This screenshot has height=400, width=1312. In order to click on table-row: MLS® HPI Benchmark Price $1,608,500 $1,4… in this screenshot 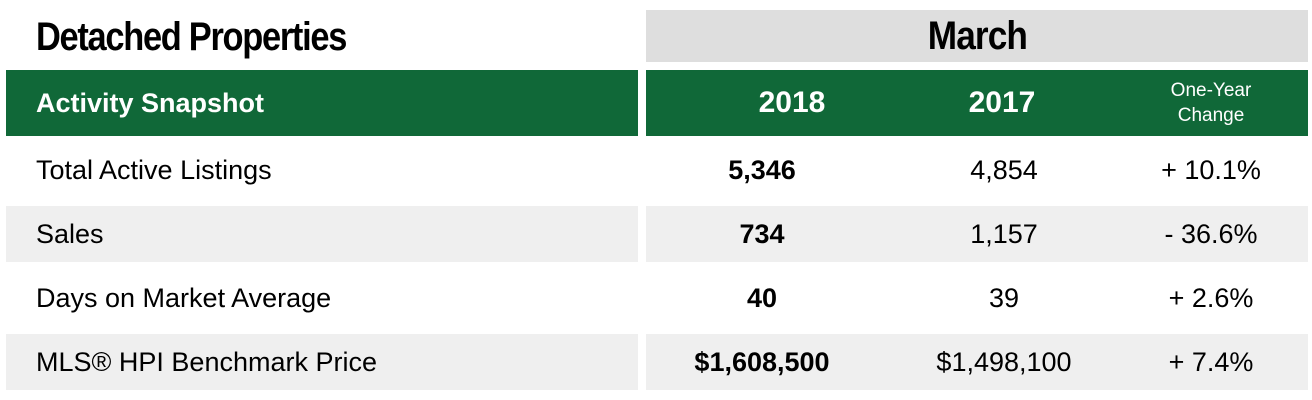, I will do `click(657, 362)`.